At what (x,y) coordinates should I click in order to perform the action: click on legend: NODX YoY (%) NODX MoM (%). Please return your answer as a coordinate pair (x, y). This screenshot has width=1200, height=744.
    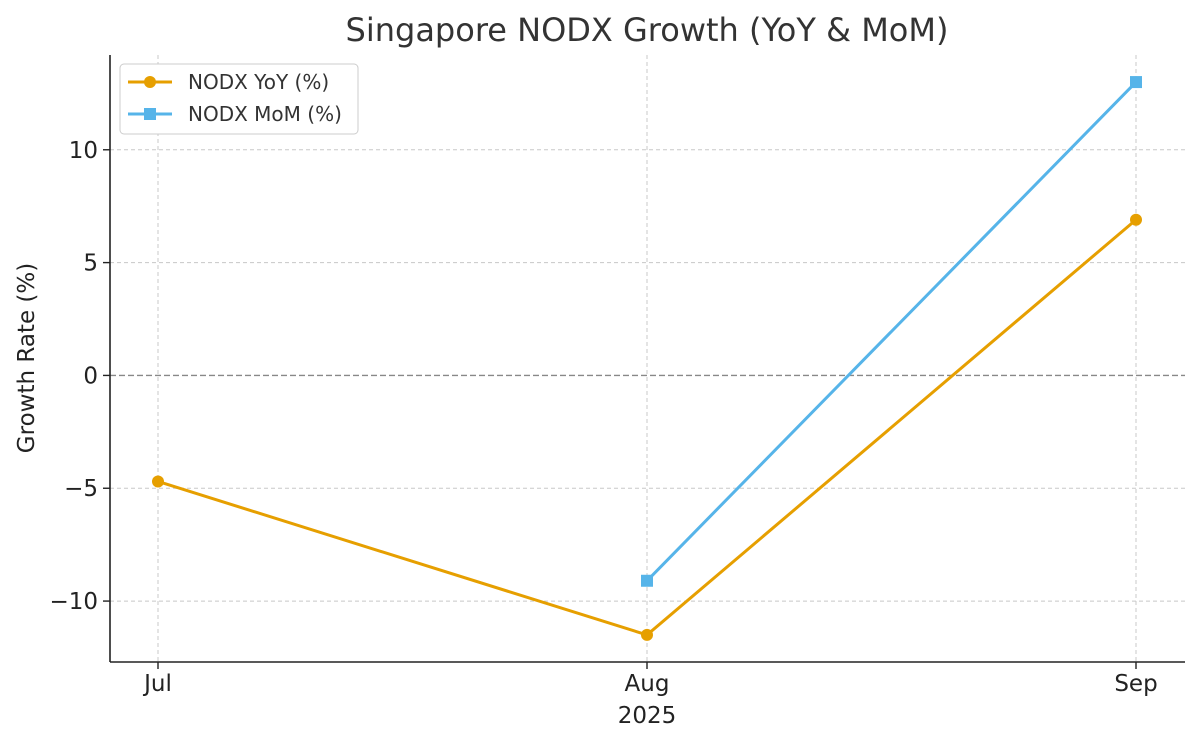
    Looking at the image, I should click on (239, 99).